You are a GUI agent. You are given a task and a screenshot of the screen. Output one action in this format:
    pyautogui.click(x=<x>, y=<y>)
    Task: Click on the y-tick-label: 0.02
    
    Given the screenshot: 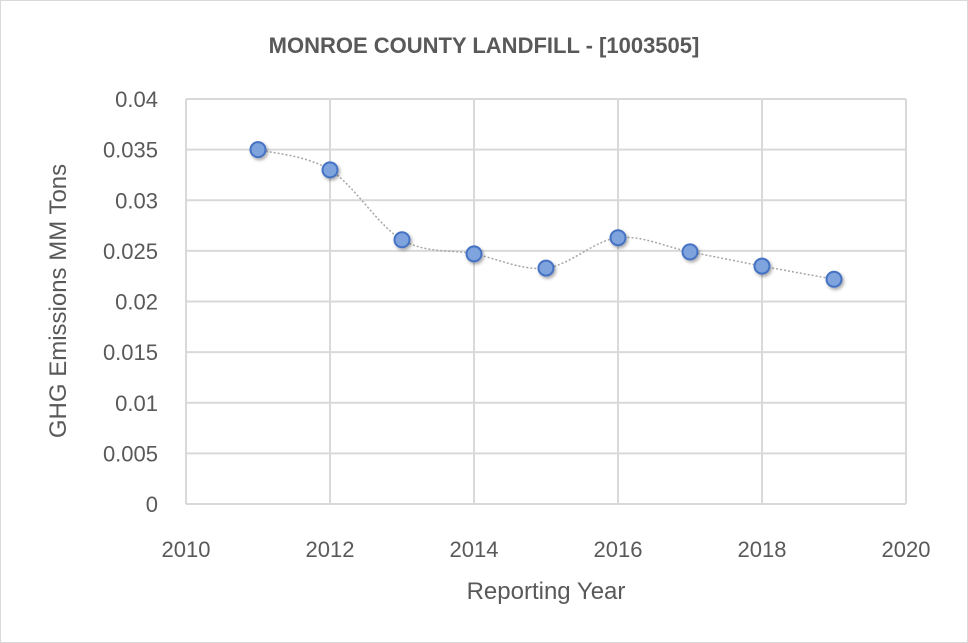 What is the action you would take?
    pyautogui.click(x=136, y=302)
    